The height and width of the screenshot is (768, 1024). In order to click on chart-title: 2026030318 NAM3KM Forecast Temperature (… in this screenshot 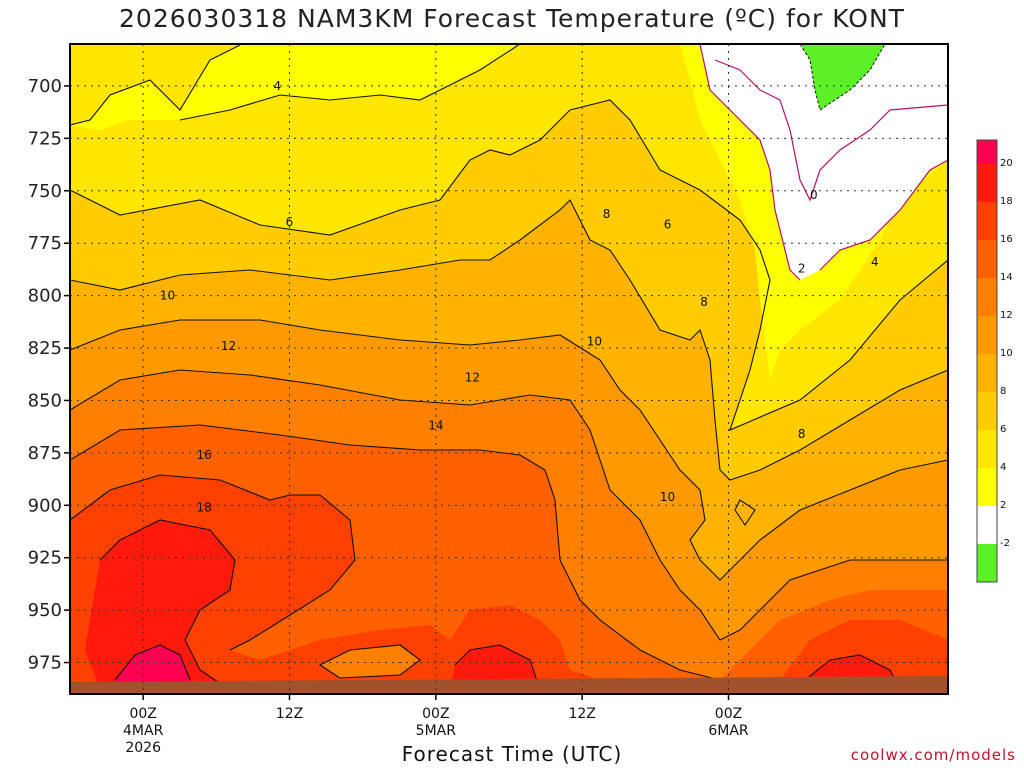, I will do `click(512, 18)`.